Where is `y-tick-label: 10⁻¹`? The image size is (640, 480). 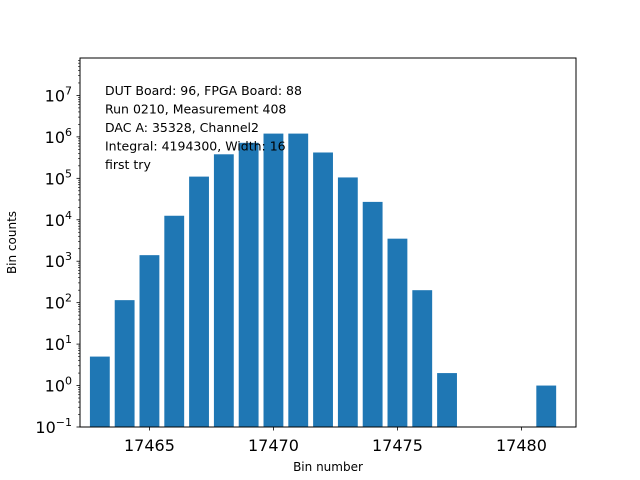
y-tick-label: 10⁻¹ is located at coordinates (53, 426).